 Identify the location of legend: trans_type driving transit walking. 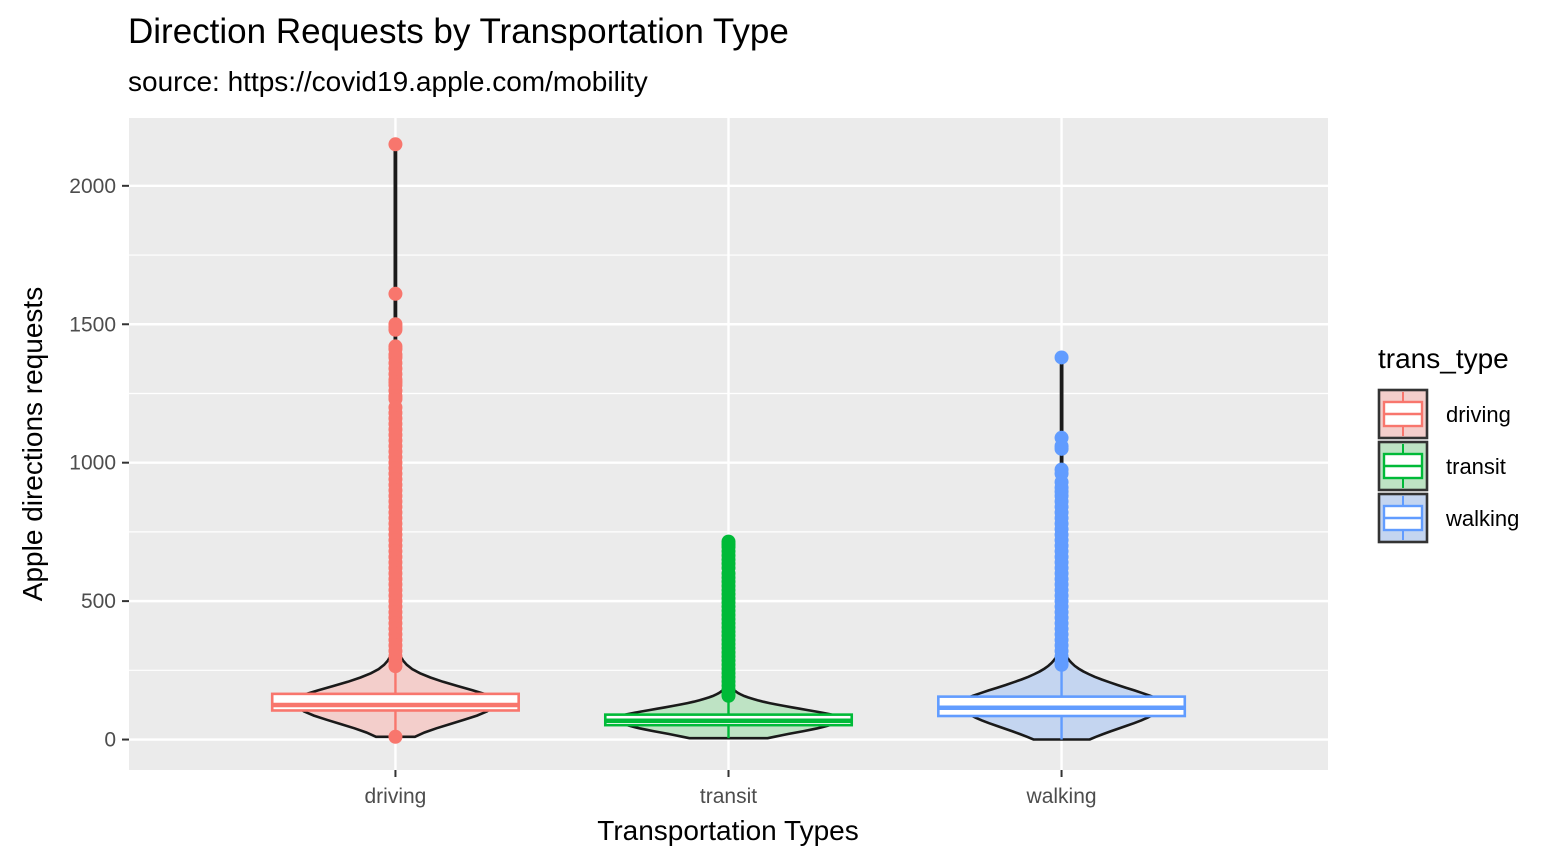
(1448, 443).